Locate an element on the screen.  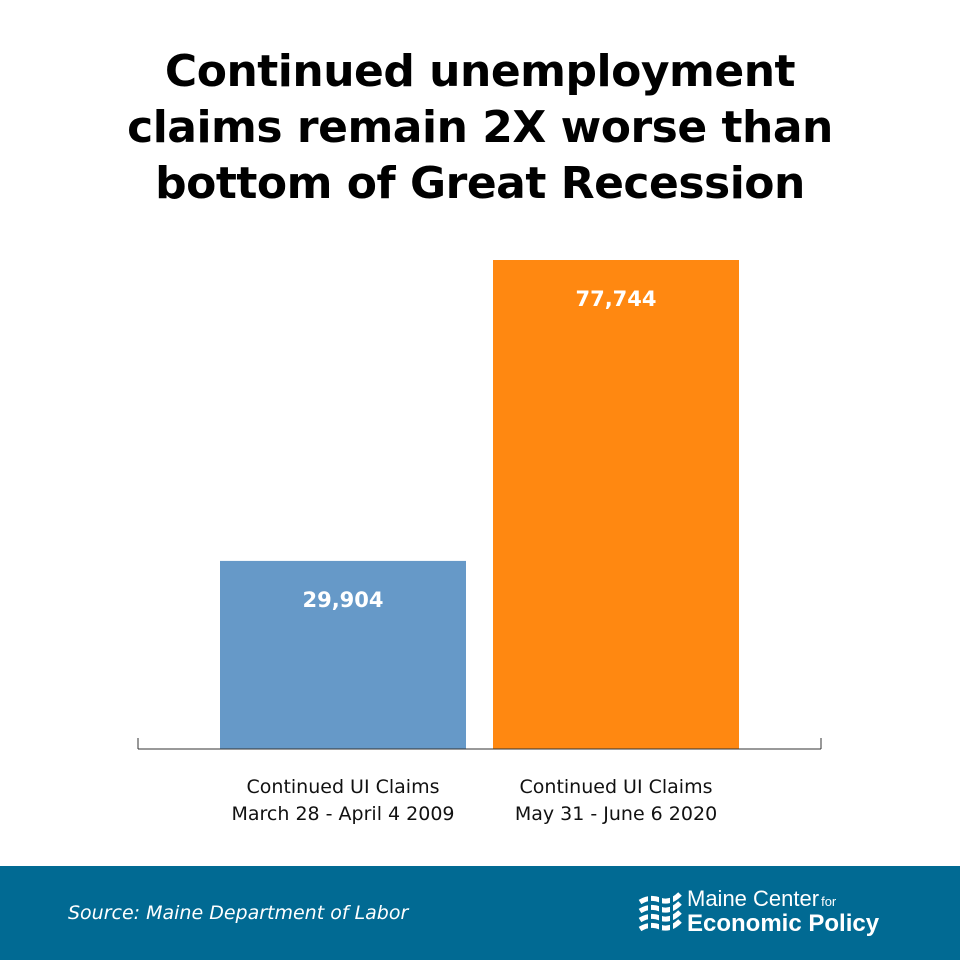
category-label-2-line-1: Continued UI Claims is located at coordinates (616, 787).